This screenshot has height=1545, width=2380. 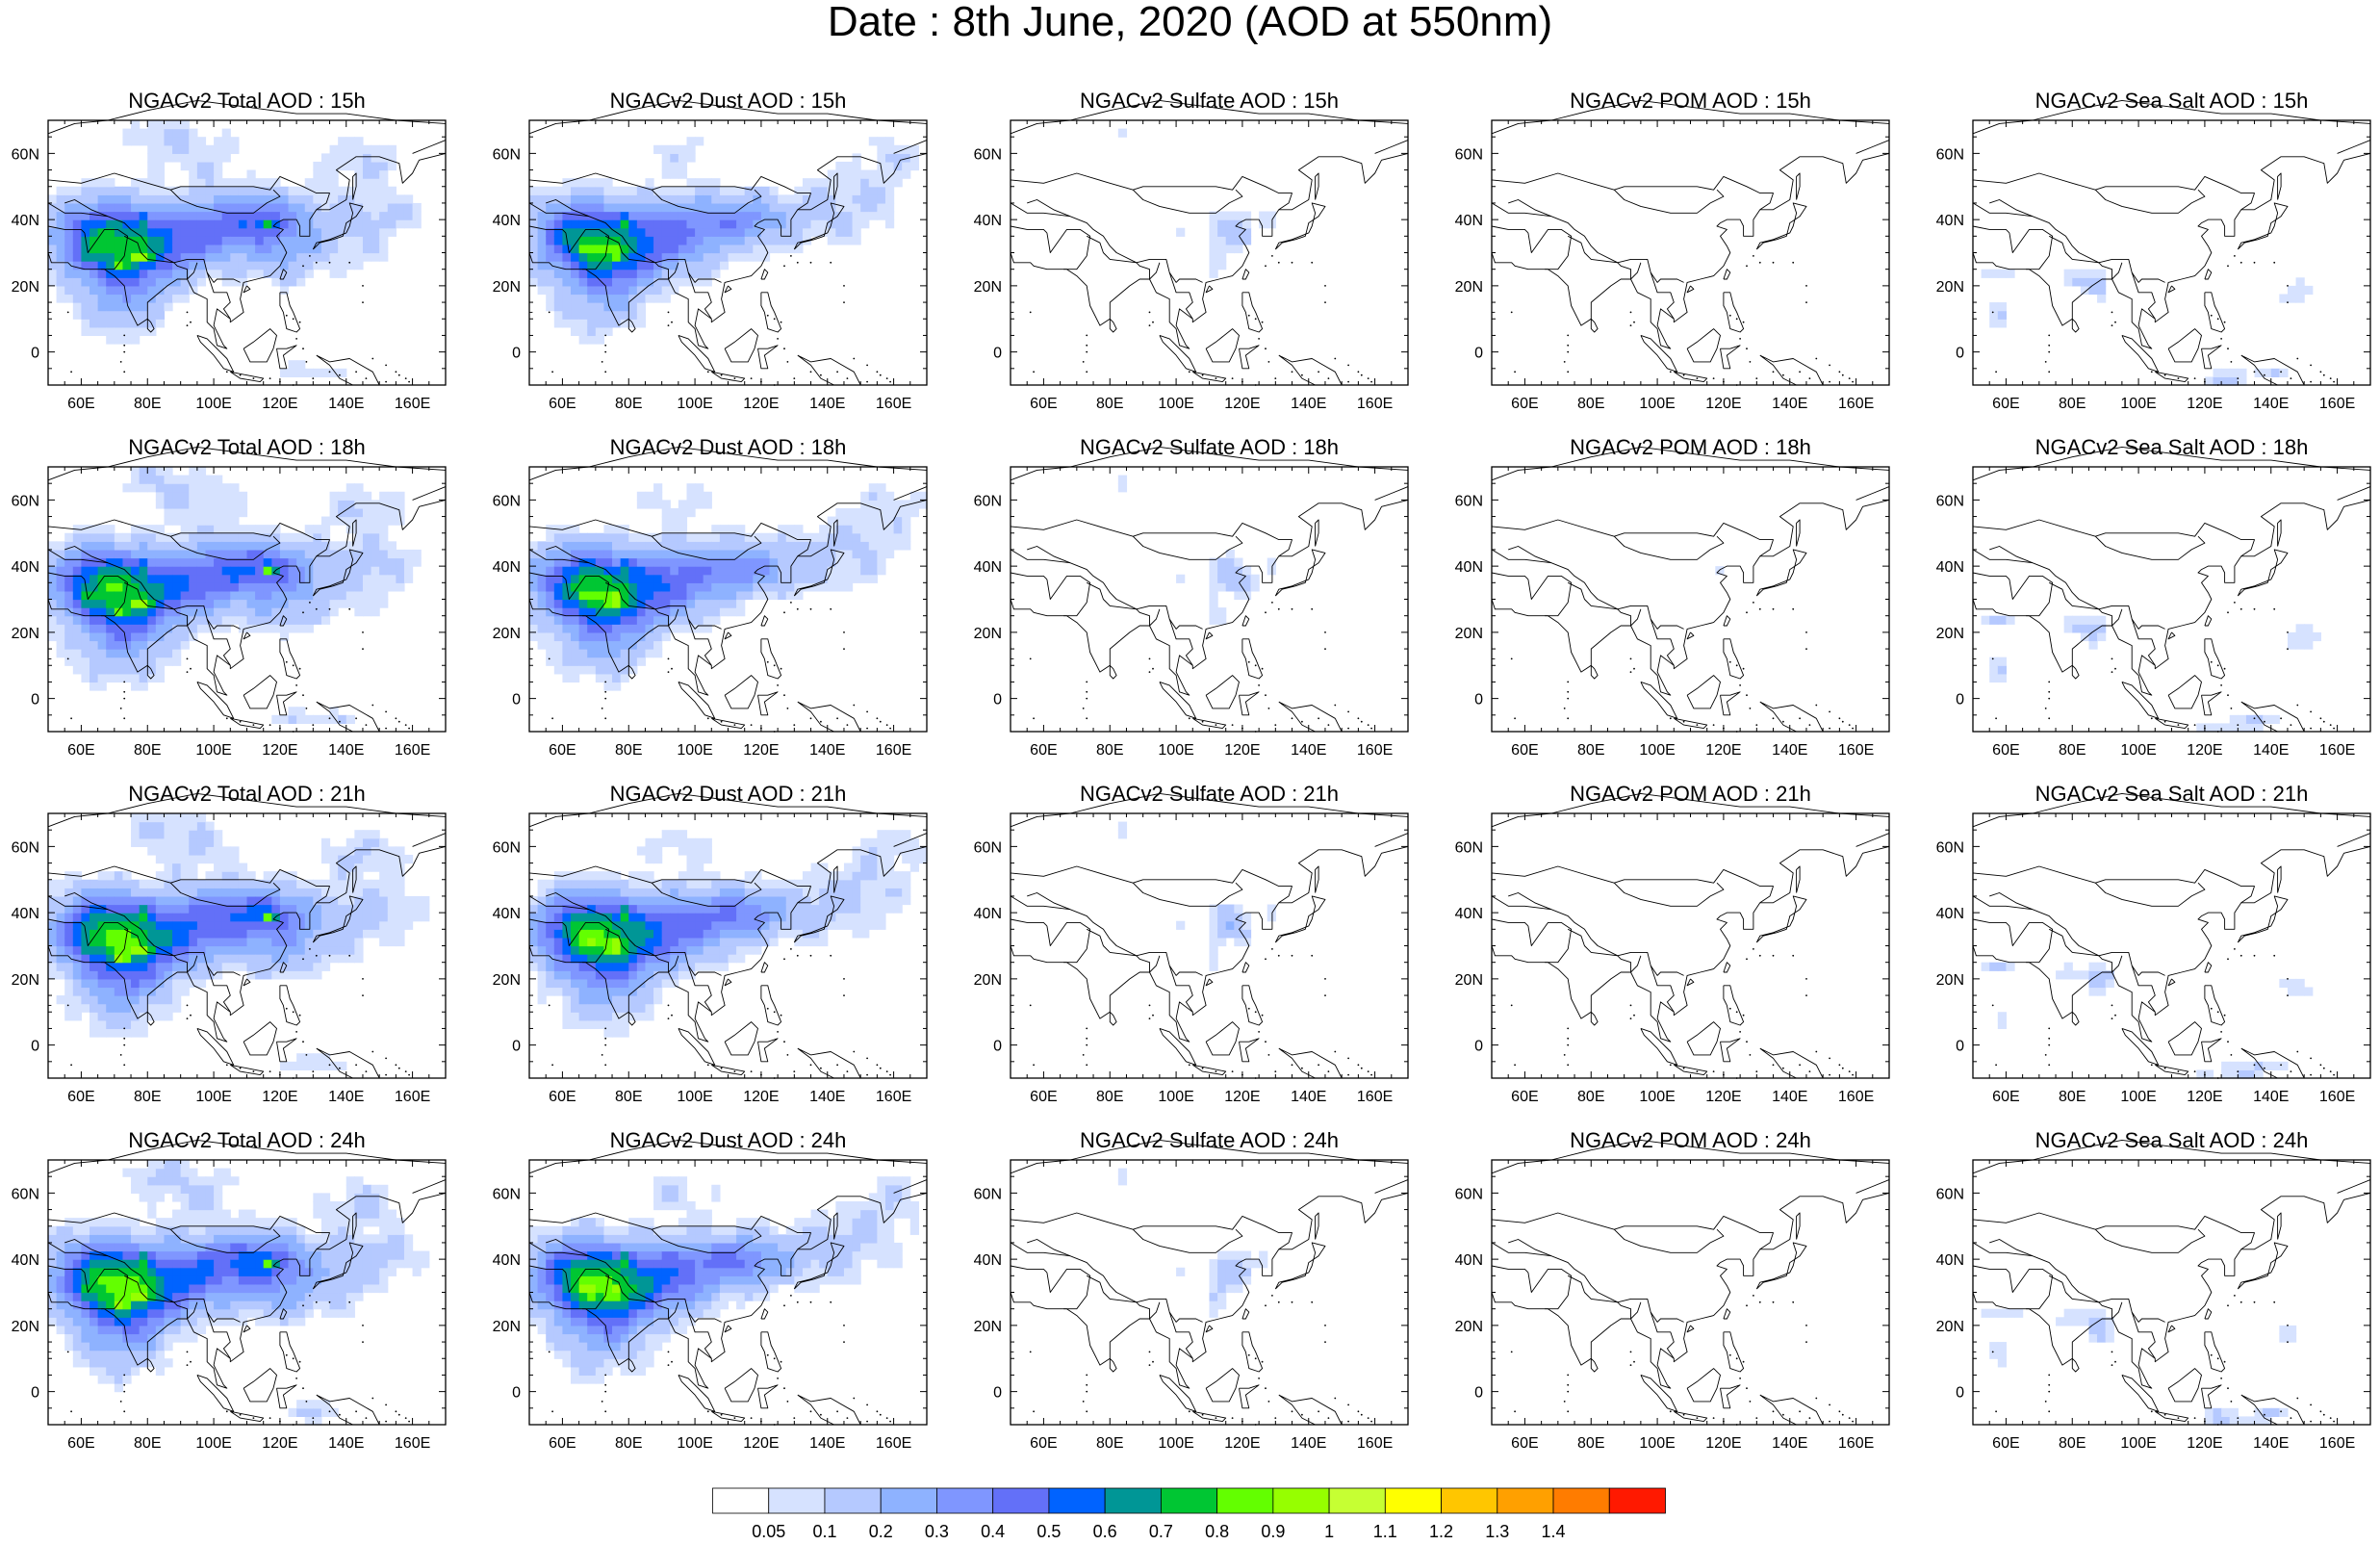 I want to click on colorbar-label: 0.7, so click(x=1161, y=1531).